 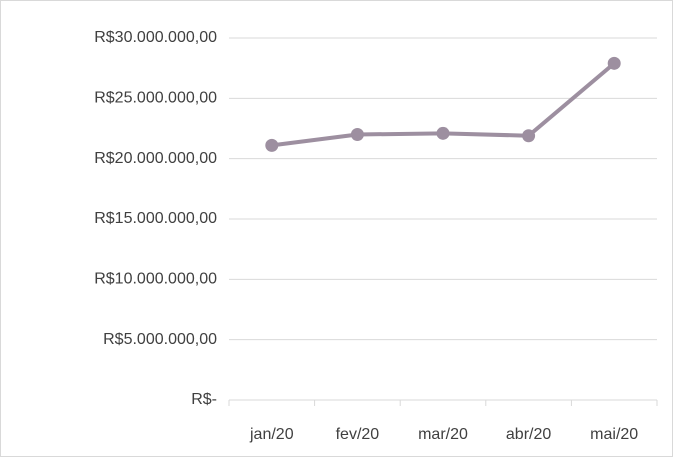 I want to click on x-tick-label: mar/20, so click(x=443, y=434).